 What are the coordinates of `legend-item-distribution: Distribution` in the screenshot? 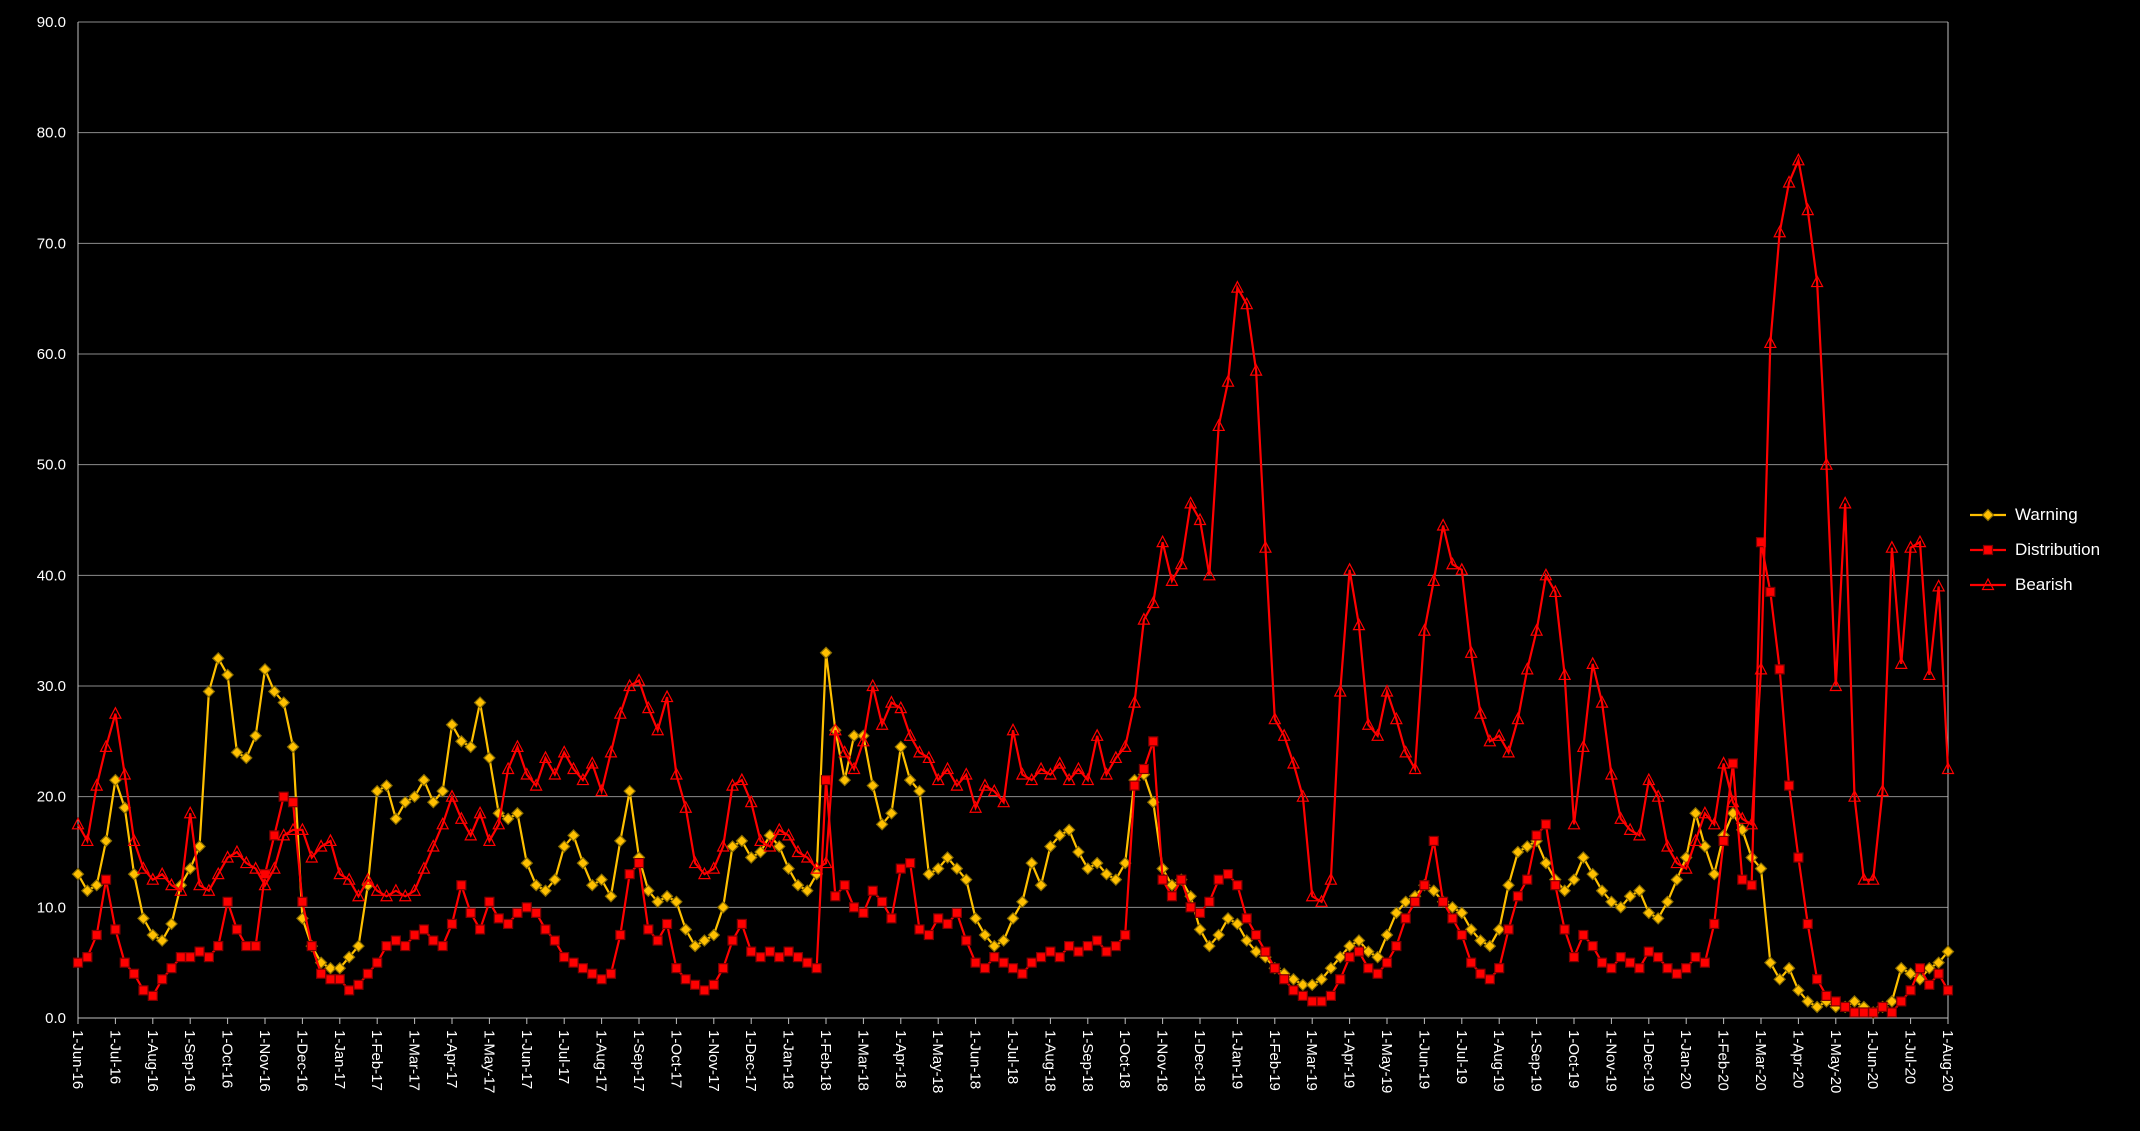 It's located at (2034, 550).